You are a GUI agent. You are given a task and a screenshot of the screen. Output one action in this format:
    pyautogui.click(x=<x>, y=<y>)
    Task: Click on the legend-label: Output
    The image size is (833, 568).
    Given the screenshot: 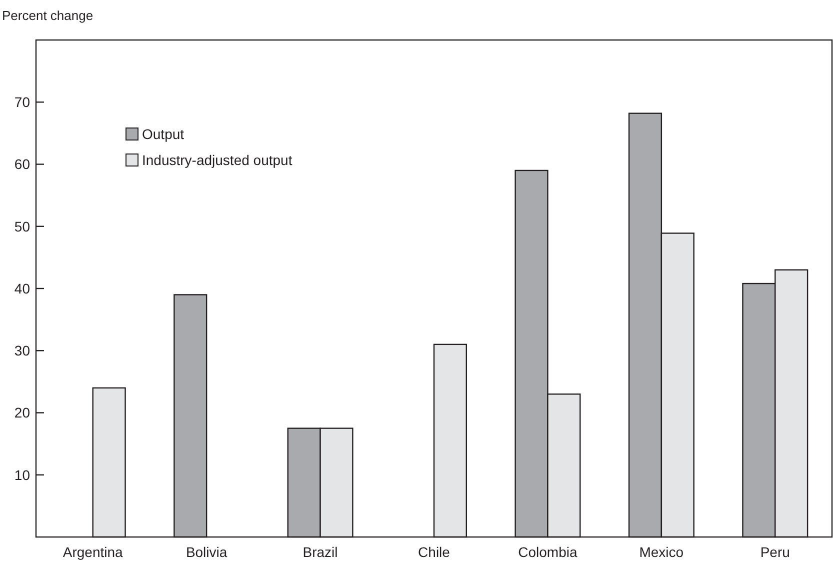 What is the action you would take?
    pyautogui.click(x=163, y=134)
    